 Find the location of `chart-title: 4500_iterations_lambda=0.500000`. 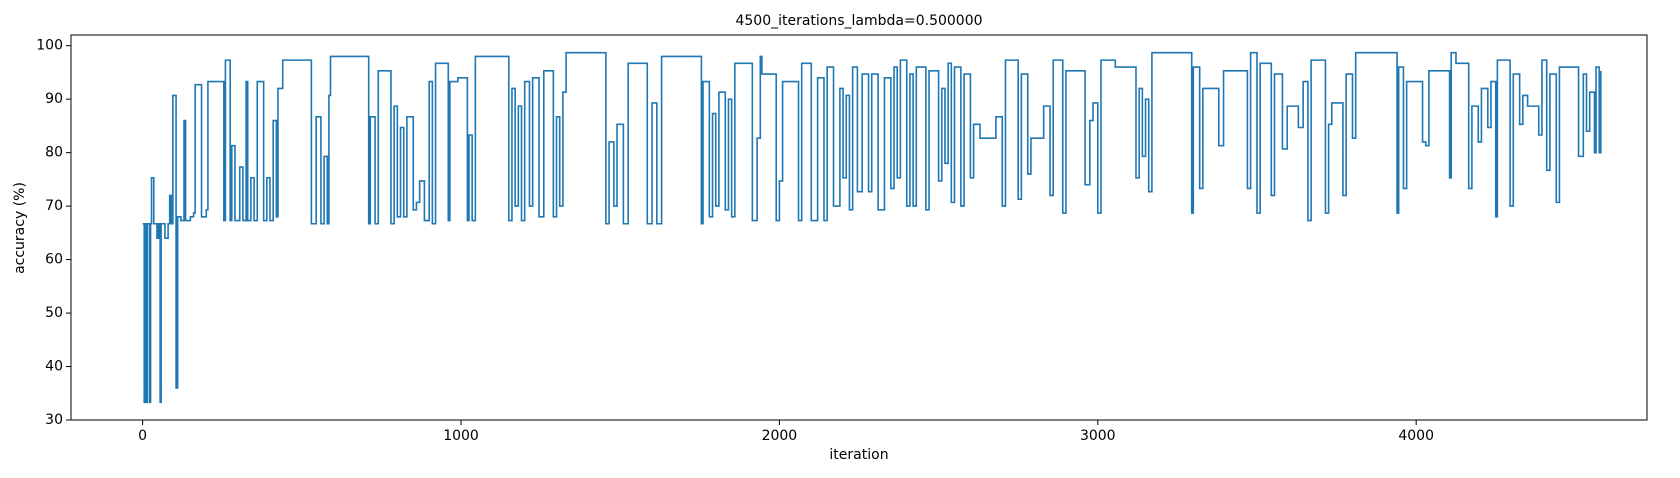

chart-title: 4500_iterations_lambda=0.500000 is located at coordinates (858, 21).